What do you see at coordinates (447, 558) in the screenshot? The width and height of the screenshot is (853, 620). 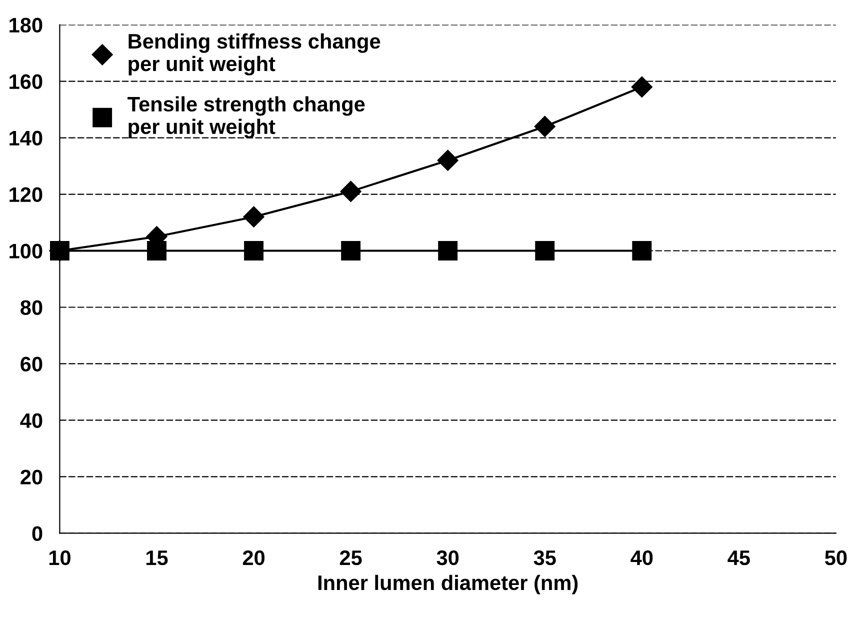 I see `x-tick-label: 30` at bounding box center [447, 558].